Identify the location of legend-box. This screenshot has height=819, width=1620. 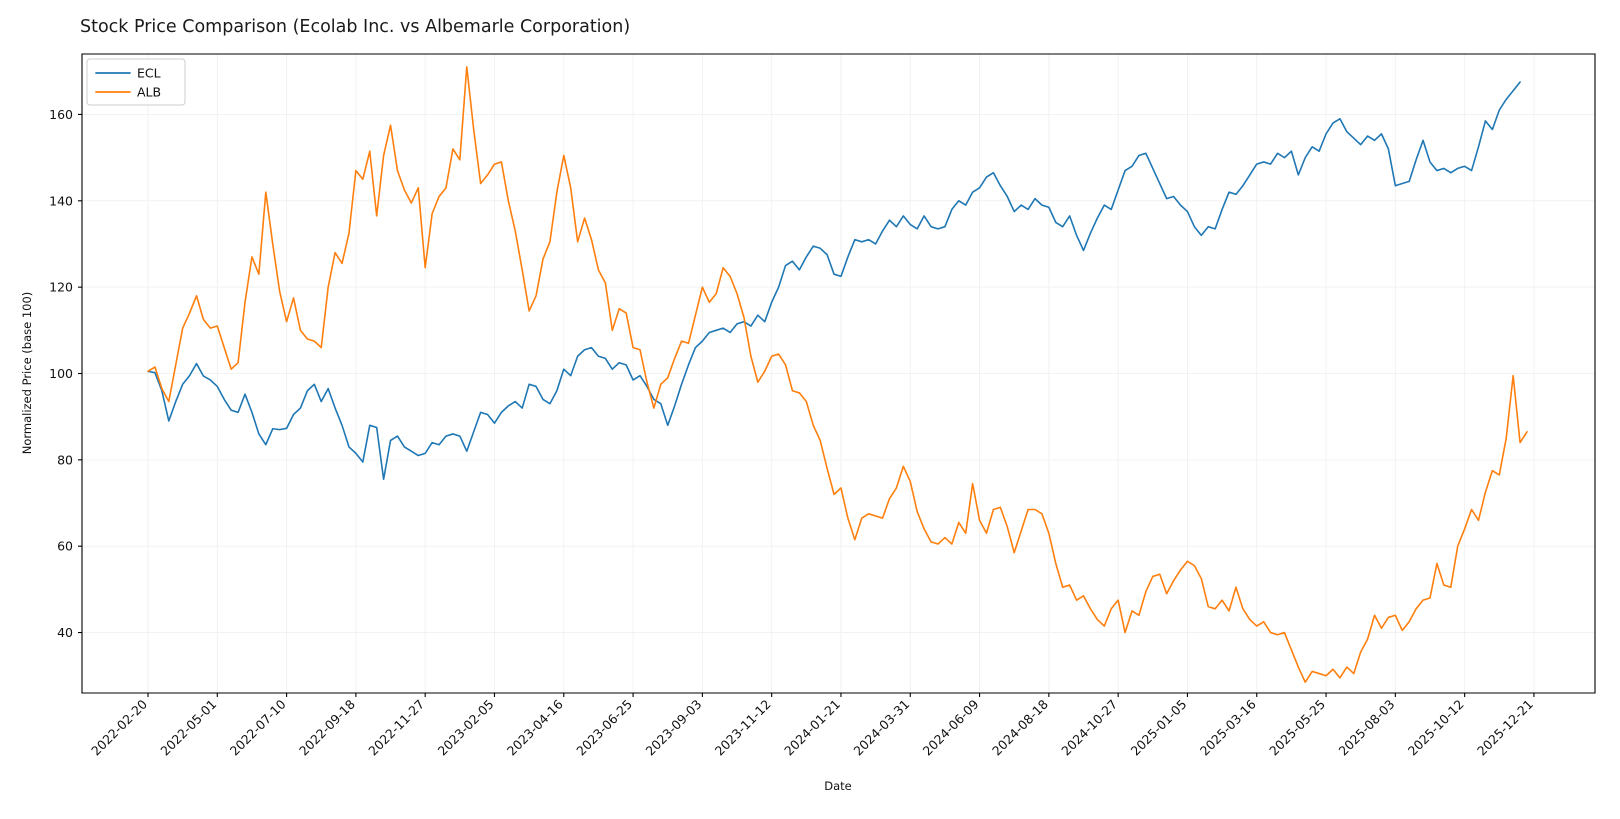
(136, 82).